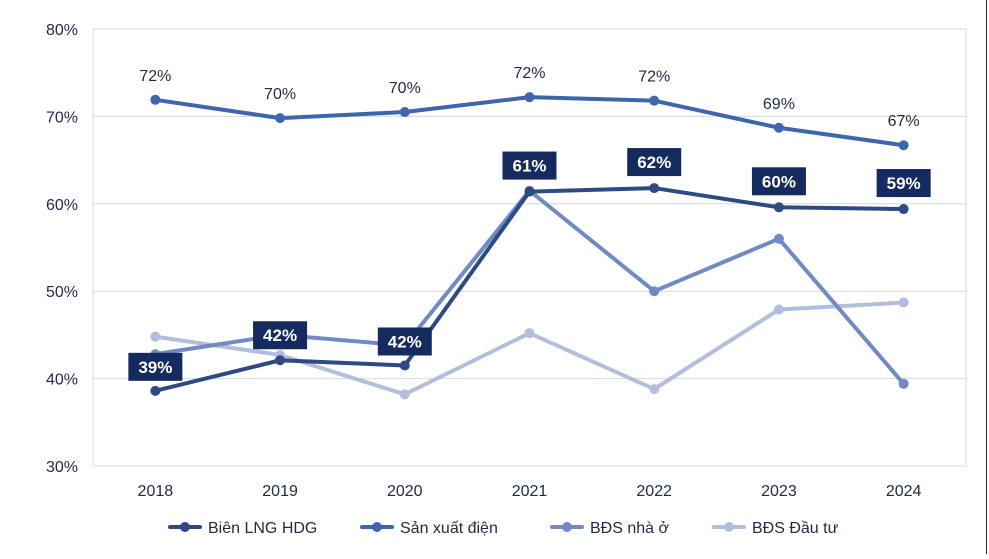 This screenshot has height=559, width=989. Describe the element at coordinates (62, 292) in the screenshot. I see `y-tick-label: 50%` at that location.